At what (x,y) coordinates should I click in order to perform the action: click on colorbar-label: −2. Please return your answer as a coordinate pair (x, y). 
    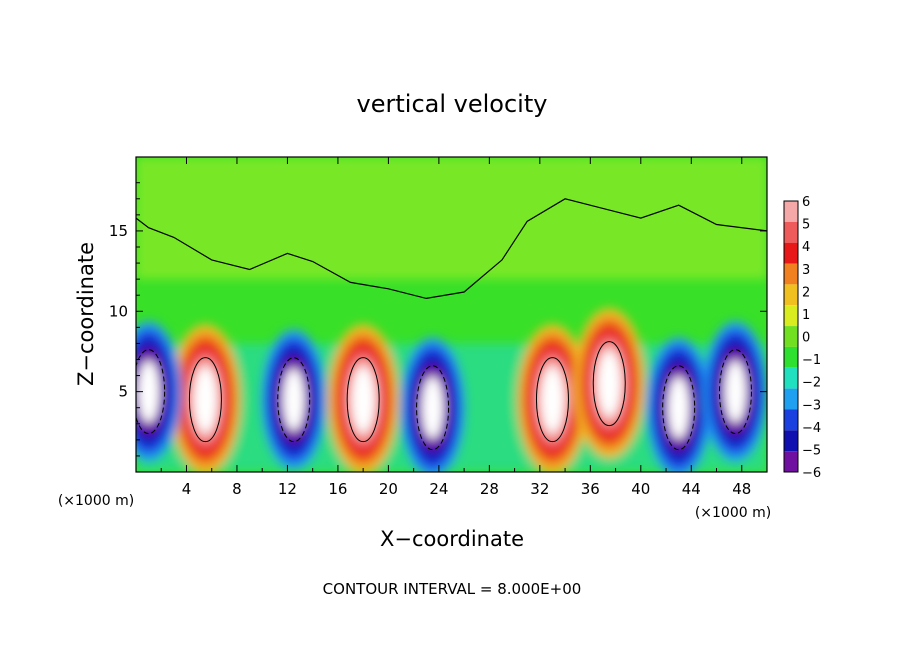
    Looking at the image, I should click on (811, 383).